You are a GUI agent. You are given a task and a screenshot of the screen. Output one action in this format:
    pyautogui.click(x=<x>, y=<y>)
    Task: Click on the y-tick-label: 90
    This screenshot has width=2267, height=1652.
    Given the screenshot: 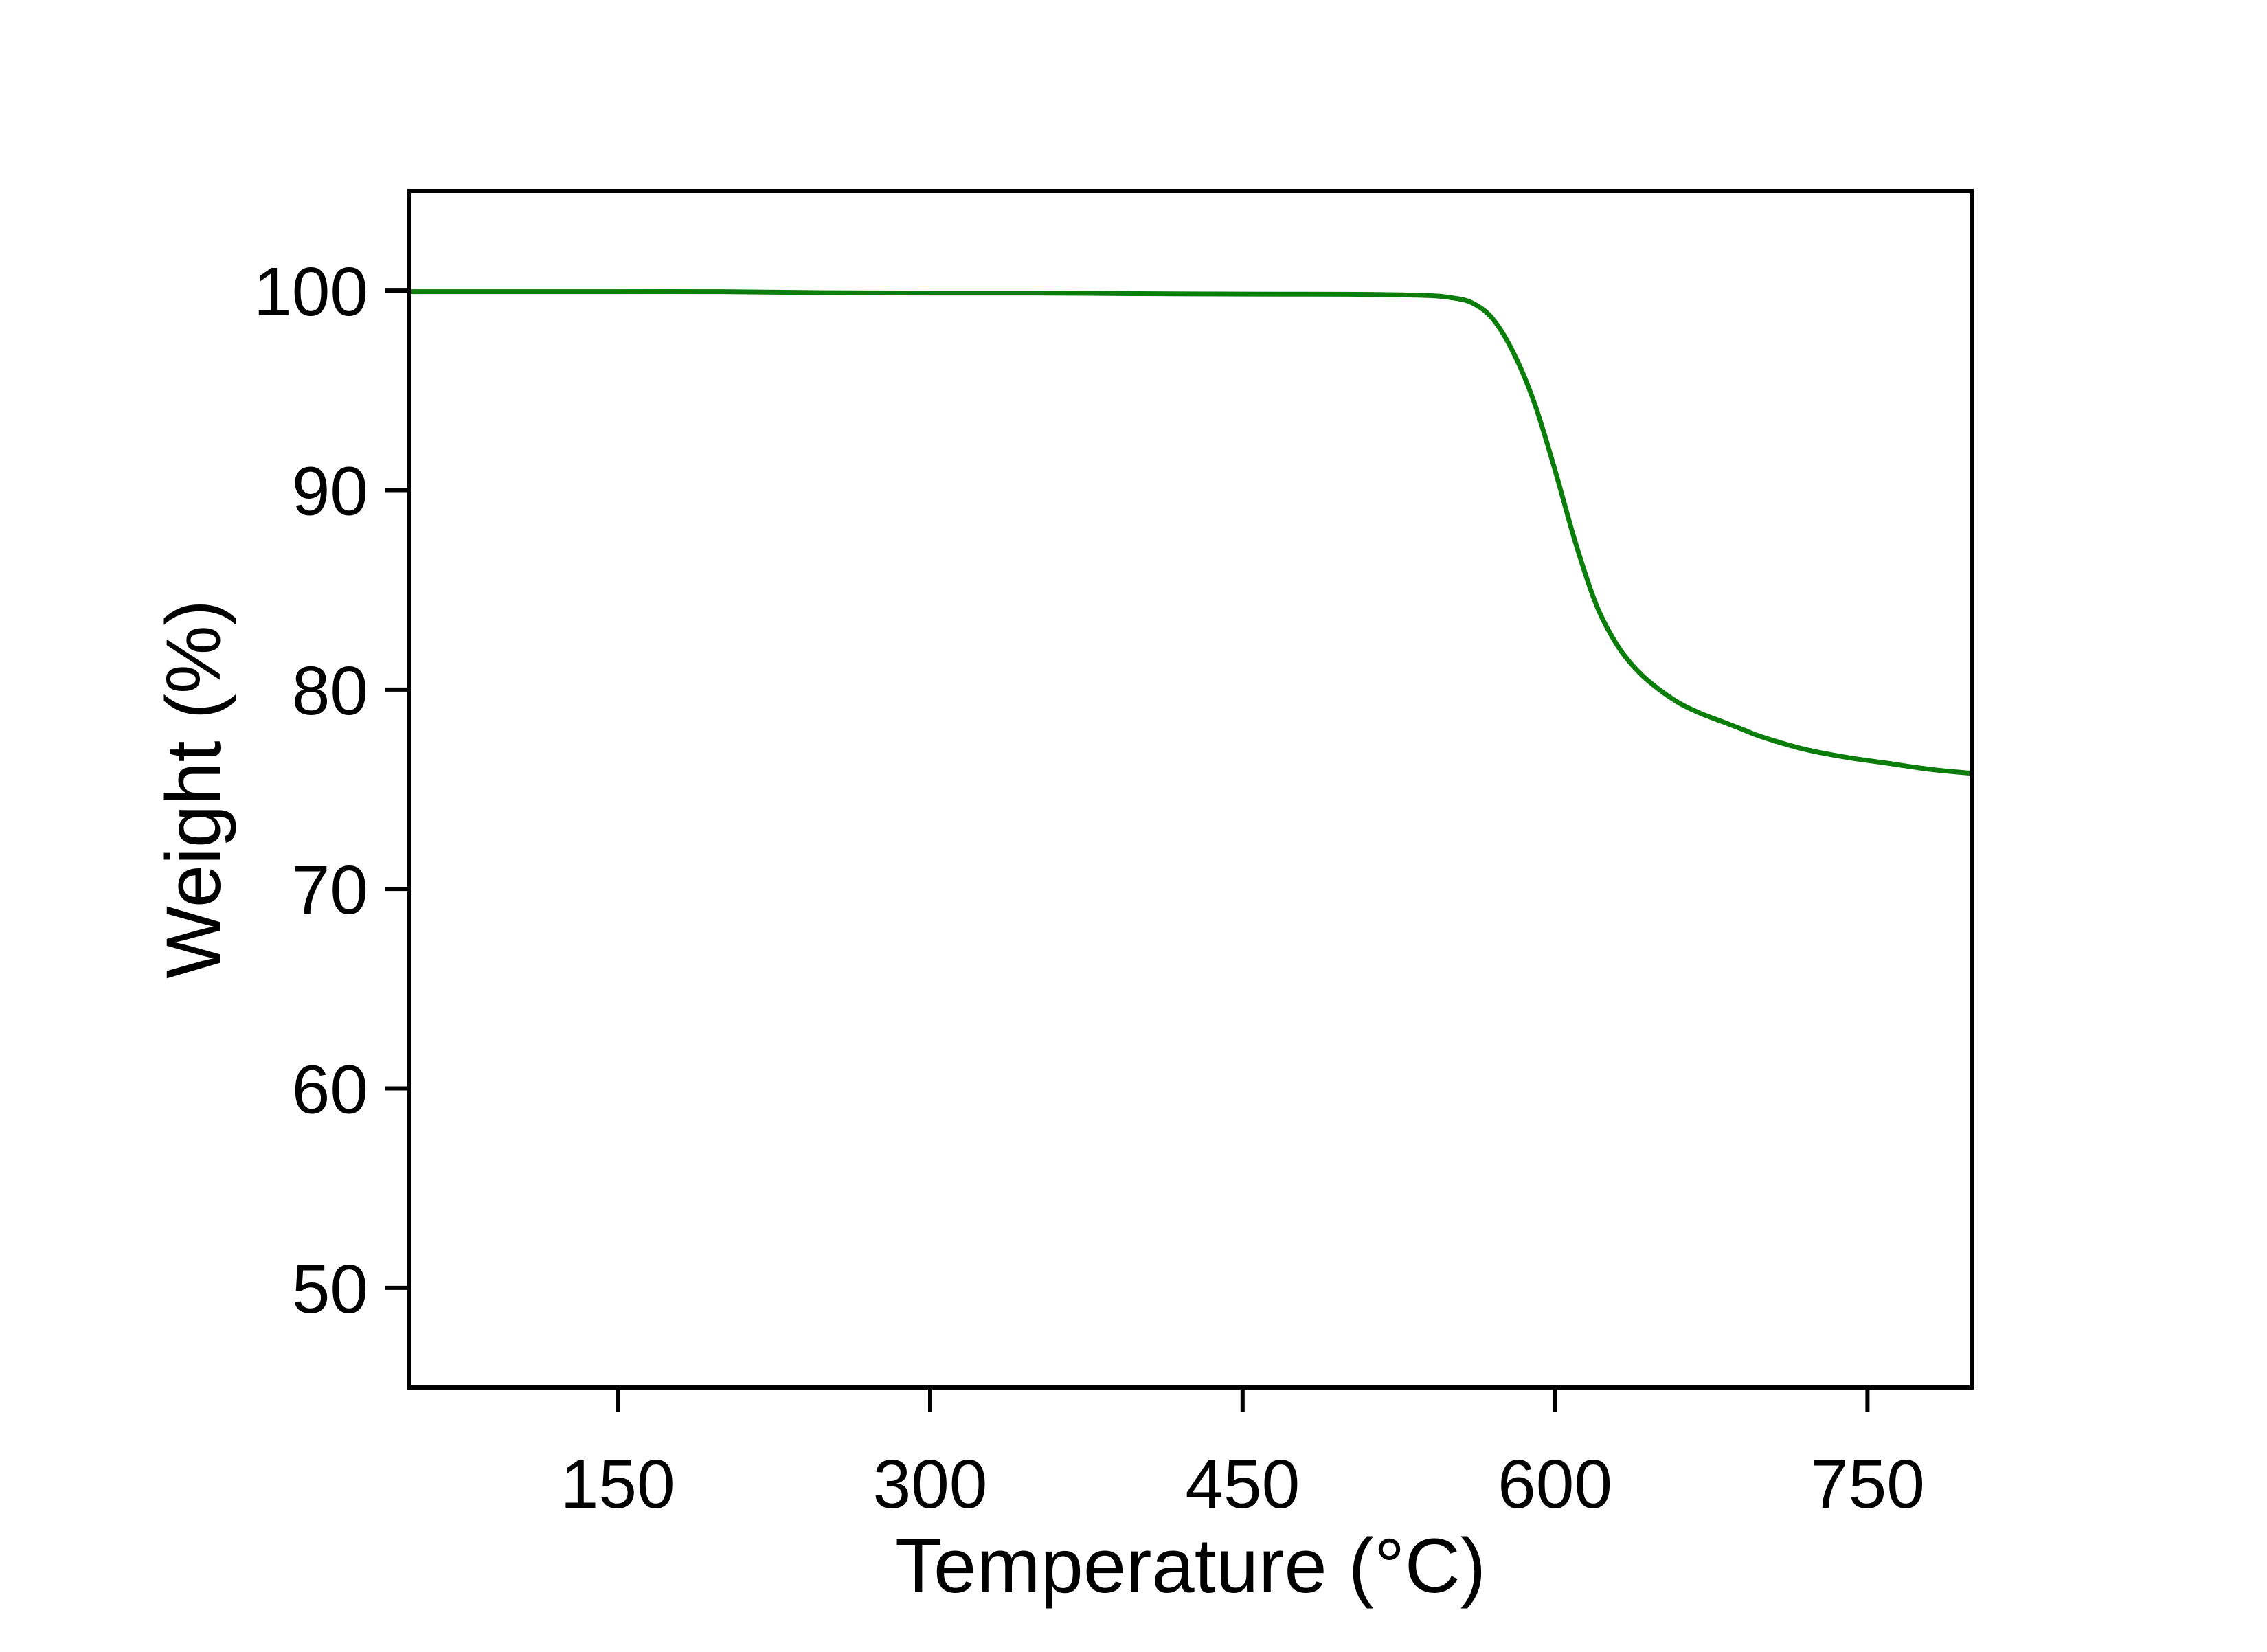 What is the action you would take?
    pyautogui.click(x=330, y=491)
    